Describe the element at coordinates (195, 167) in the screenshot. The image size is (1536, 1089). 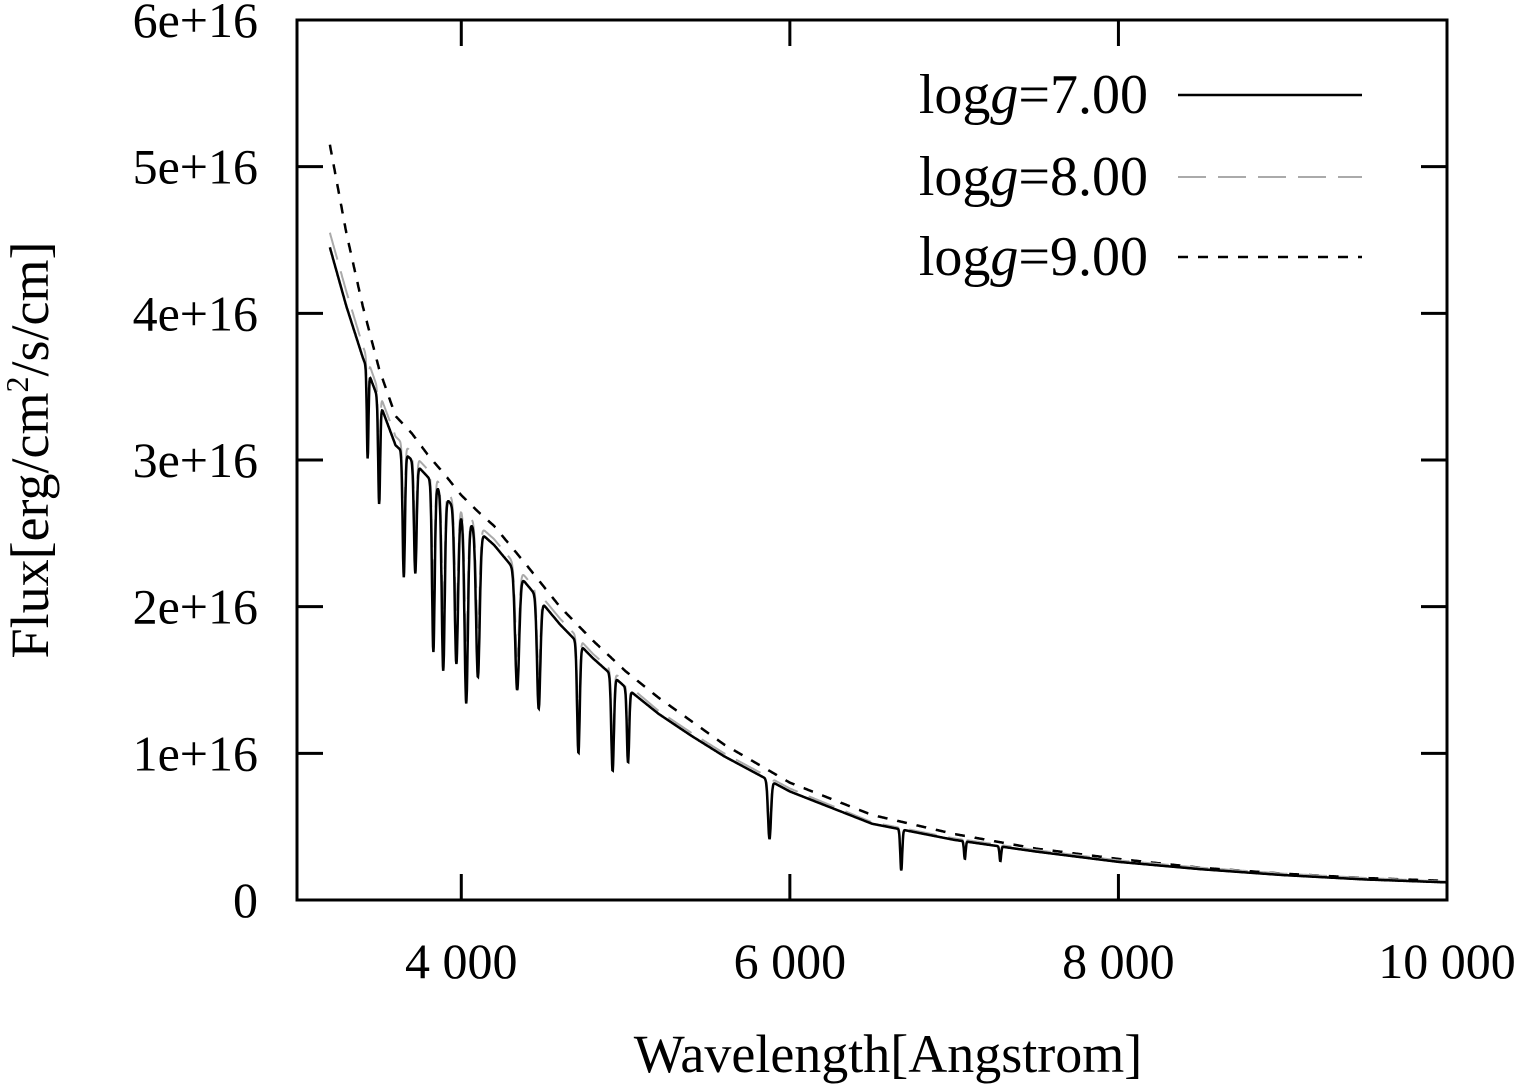
I see `y-tick-label: 5e+16` at that location.